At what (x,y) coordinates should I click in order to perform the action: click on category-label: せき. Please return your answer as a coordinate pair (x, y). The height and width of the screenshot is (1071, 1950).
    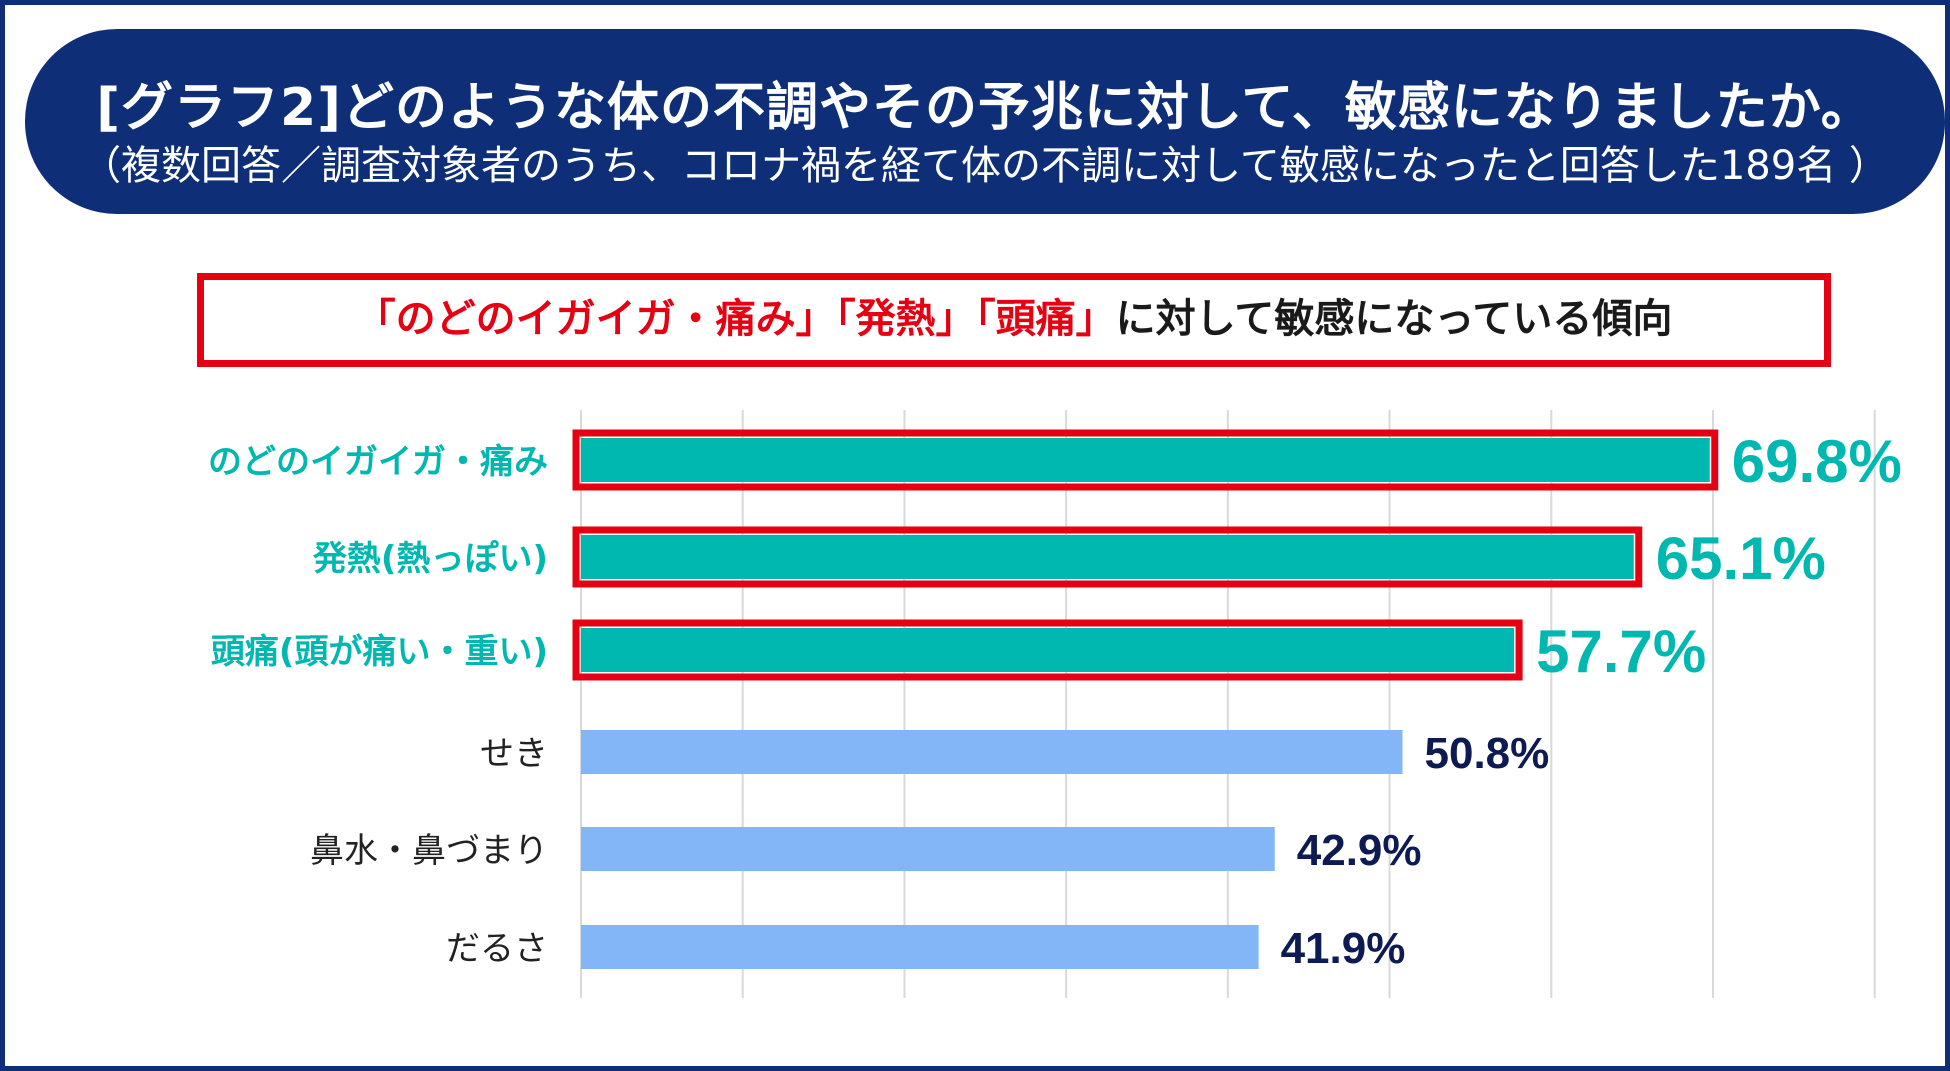
    Looking at the image, I should click on (514, 754).